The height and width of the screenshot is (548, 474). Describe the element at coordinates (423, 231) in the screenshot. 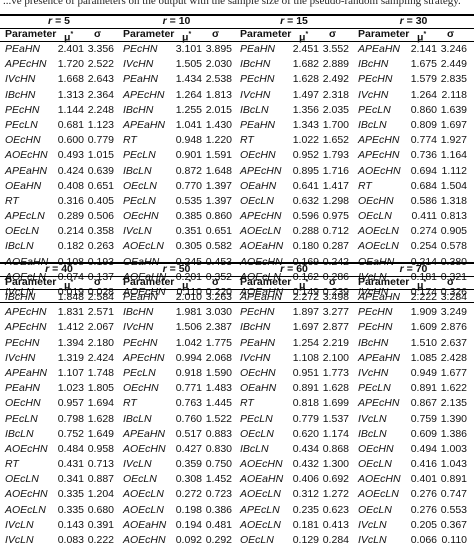

I see `mu-cell: 0.274` at that location.